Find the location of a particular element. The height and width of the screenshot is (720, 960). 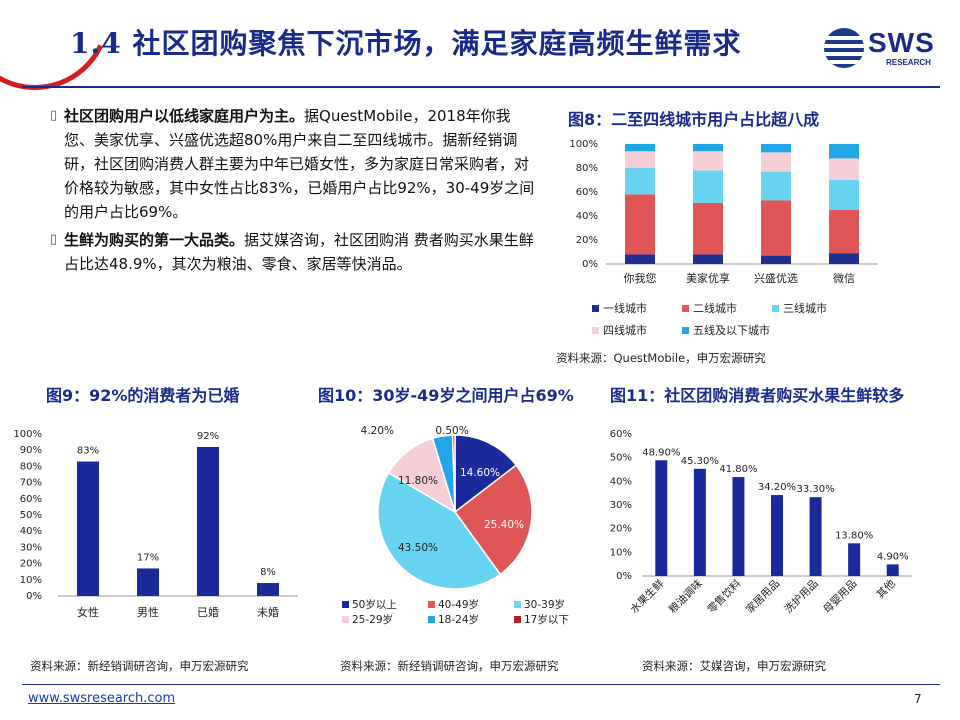

x-tick-label: 水果生鲜 is located at coordinates (647, 596).